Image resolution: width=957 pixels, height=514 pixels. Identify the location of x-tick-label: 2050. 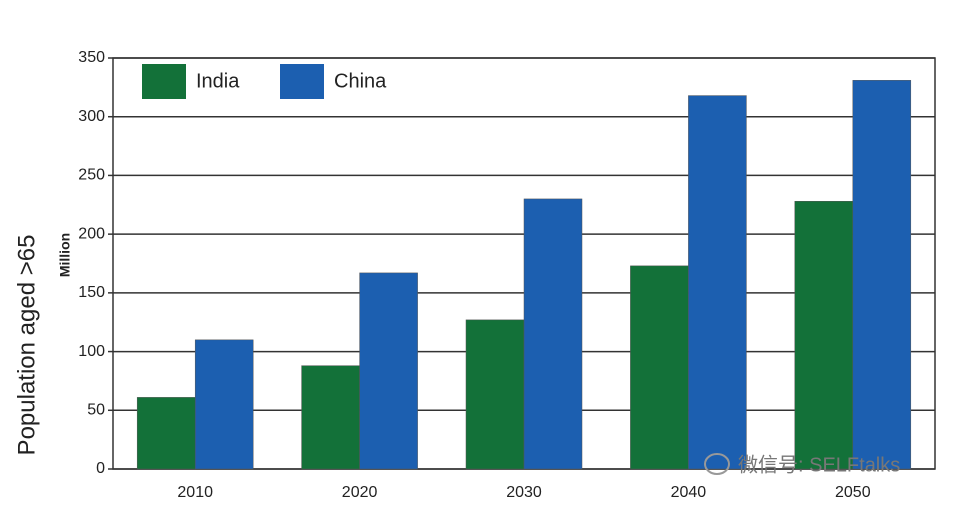
(853, 492).